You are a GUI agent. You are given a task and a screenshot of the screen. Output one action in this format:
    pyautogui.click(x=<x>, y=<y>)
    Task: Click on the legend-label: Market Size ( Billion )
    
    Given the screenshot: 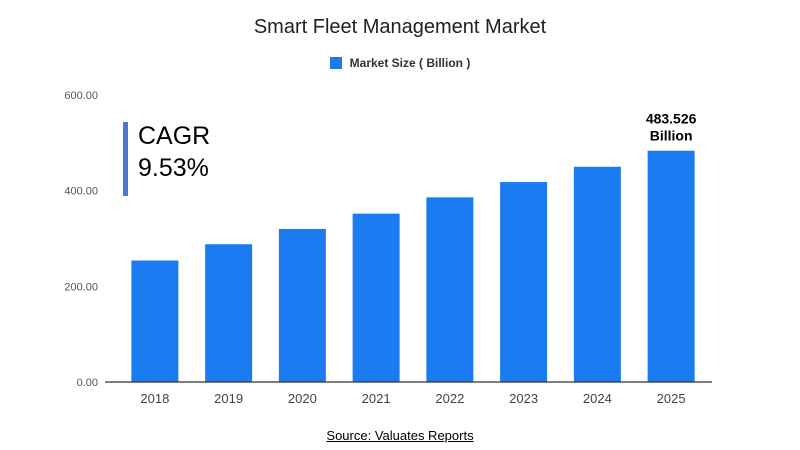 What is the action you would take?
    pyautogui.click(x=410, y=63)
    